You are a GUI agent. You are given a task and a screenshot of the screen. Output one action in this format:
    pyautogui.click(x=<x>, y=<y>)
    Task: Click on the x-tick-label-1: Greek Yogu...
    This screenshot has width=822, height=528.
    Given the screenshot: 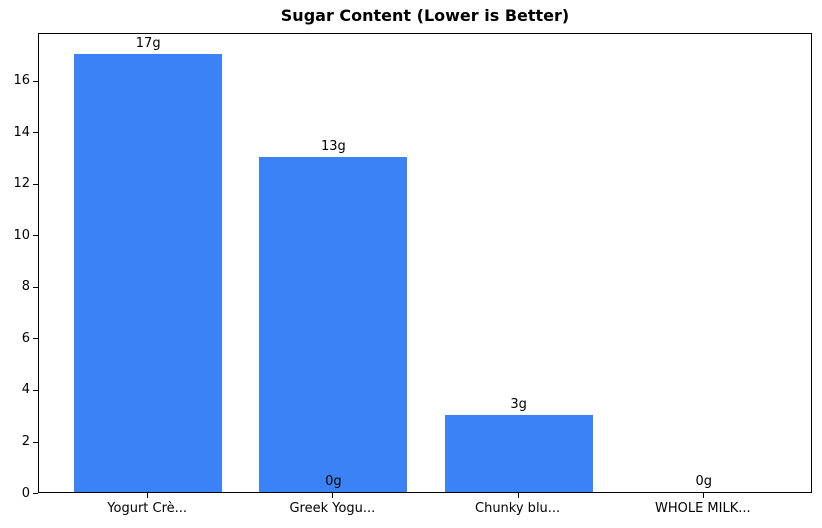 What is the action you would take?
    pyautogui.click(x=332, y=508)
    